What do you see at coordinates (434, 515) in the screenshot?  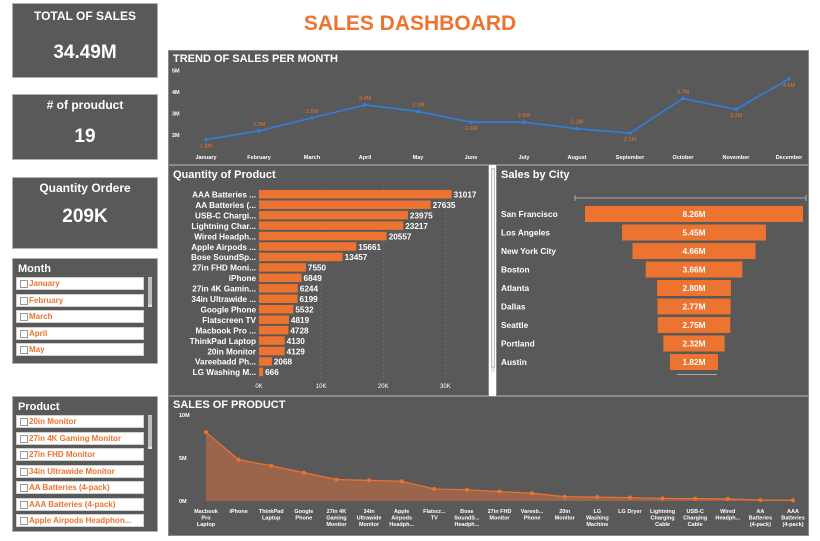 I see `x-tick-label: Flatscr... TV` at bounding box center [434, 515].